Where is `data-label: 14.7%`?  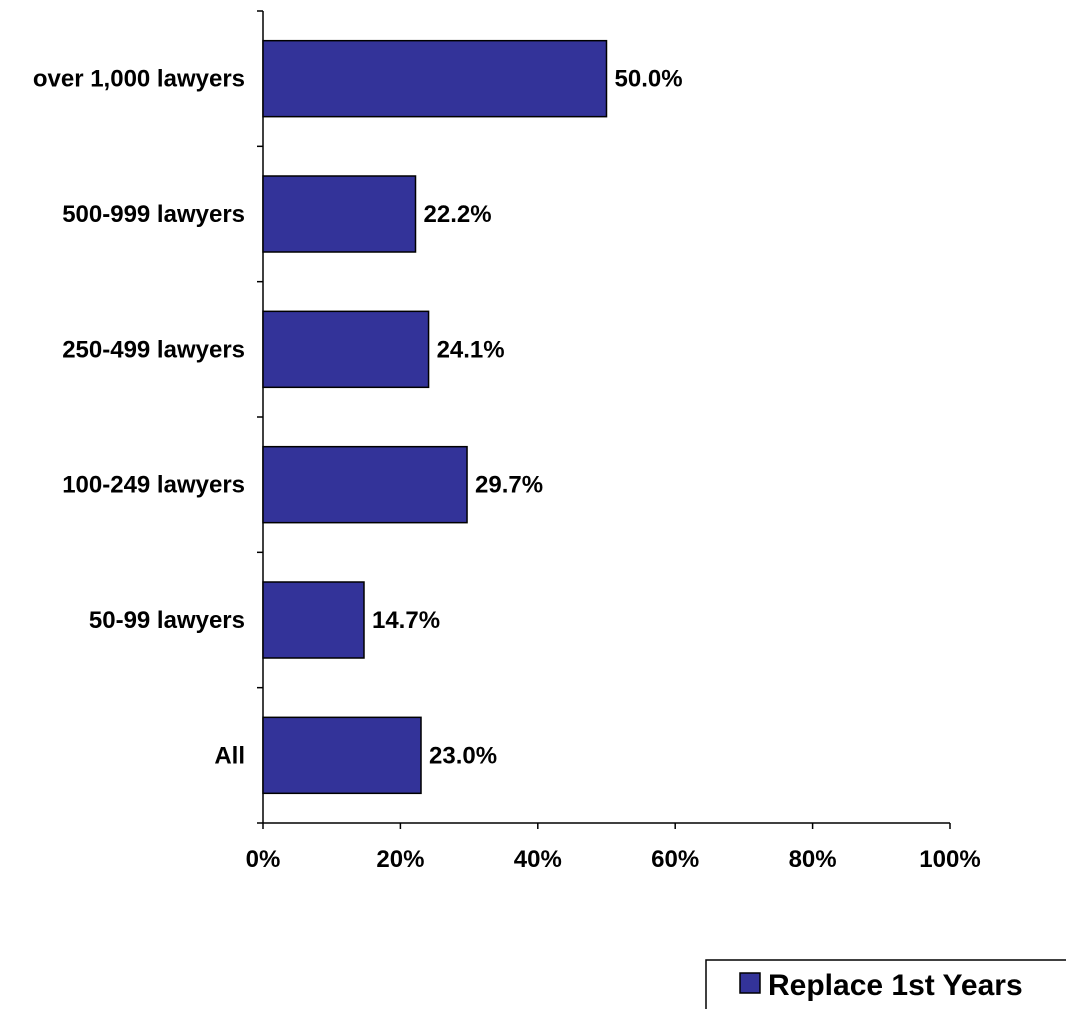
data-label: 14.7% is located at coordinates (406, 620).